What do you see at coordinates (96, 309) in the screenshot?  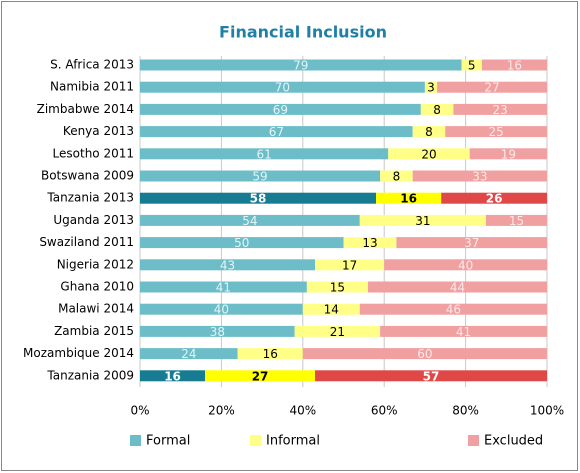 I see `y-tick-label: Malawi 2014` at bounding box center [96, 309].